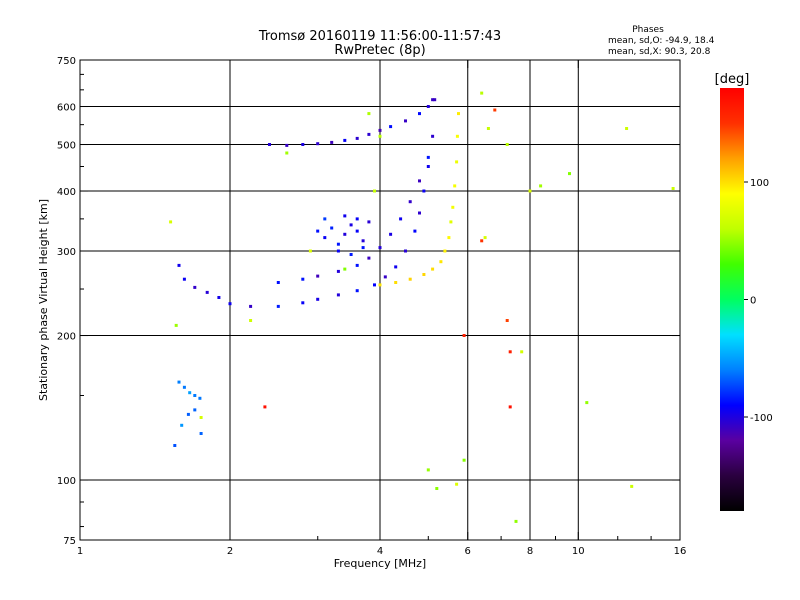  What do you see at coordinates (66, 337) in the screenshot?
I see `y-tick-label: 200` at bounding box center [66, 337].